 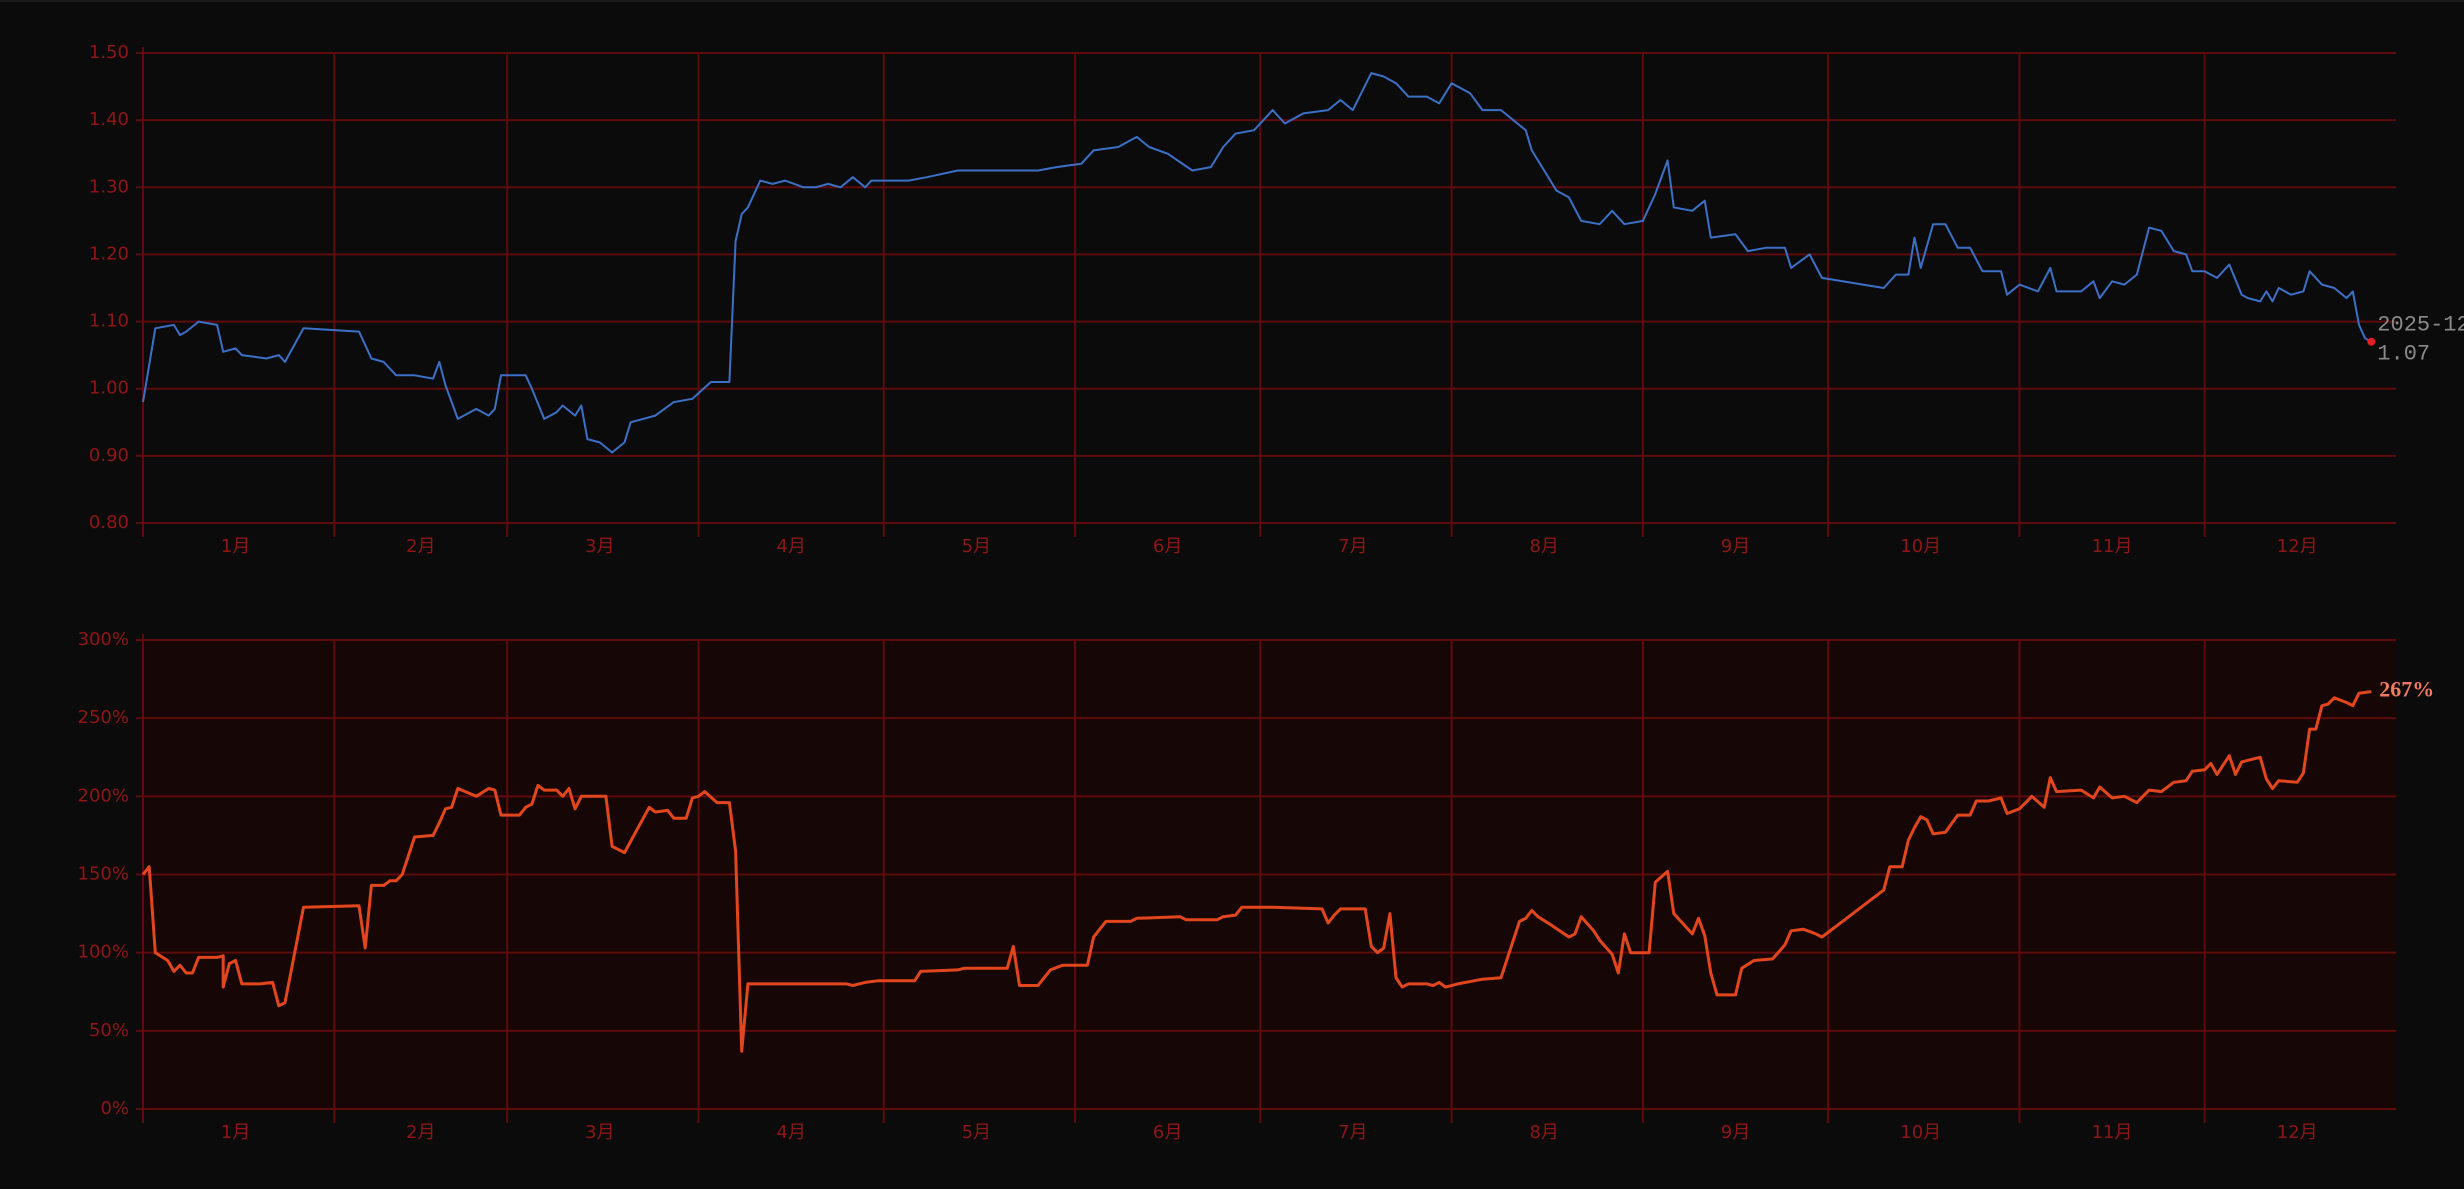 I want to click on y-tick-label: 0.80, so click(x=109, y=522).